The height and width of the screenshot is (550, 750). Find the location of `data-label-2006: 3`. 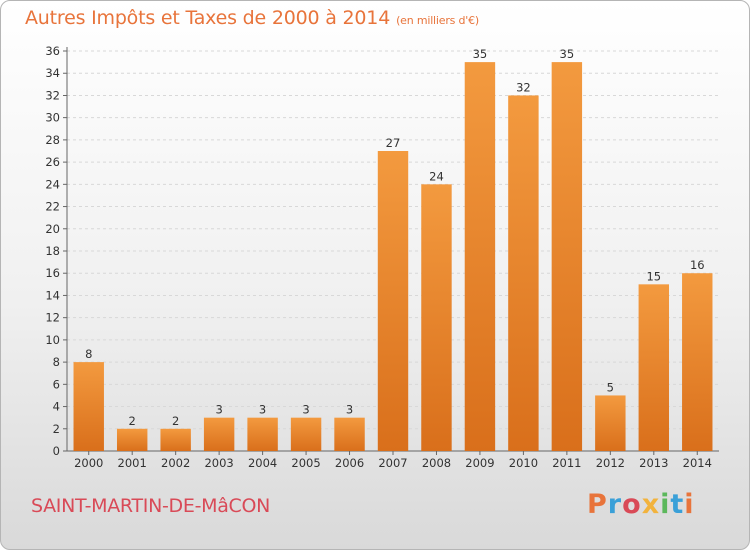

data-label-2006: 3 is located at coordinates (349, 410).